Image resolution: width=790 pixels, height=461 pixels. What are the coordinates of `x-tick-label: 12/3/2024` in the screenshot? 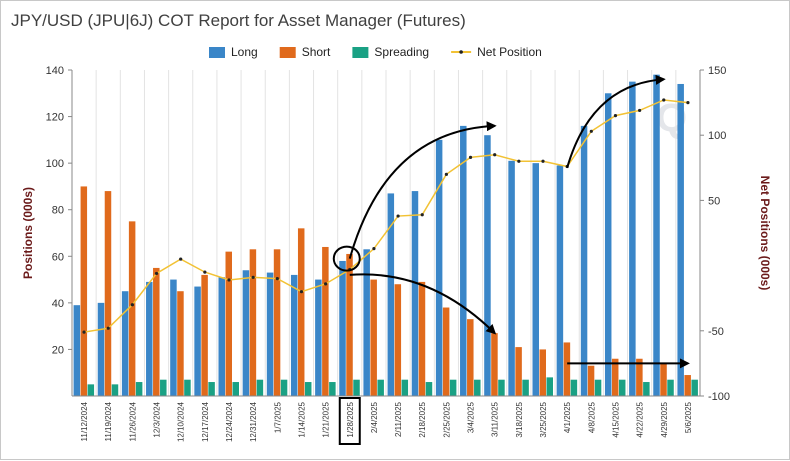 It's located at (157, 419).